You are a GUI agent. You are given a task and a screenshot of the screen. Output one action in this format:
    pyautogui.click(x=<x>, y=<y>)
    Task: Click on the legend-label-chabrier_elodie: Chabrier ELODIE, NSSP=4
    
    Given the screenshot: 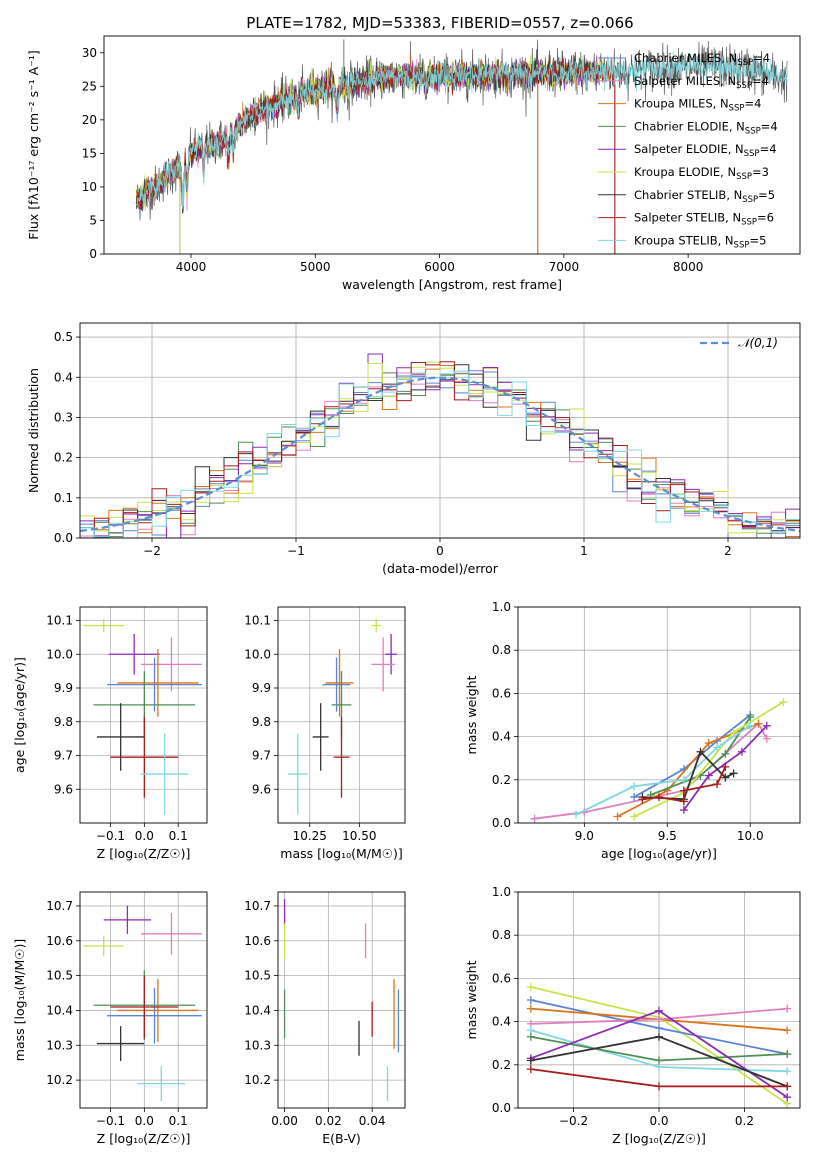 What is the action you would take?
    pyautogui.click(x=706, y=127)
    